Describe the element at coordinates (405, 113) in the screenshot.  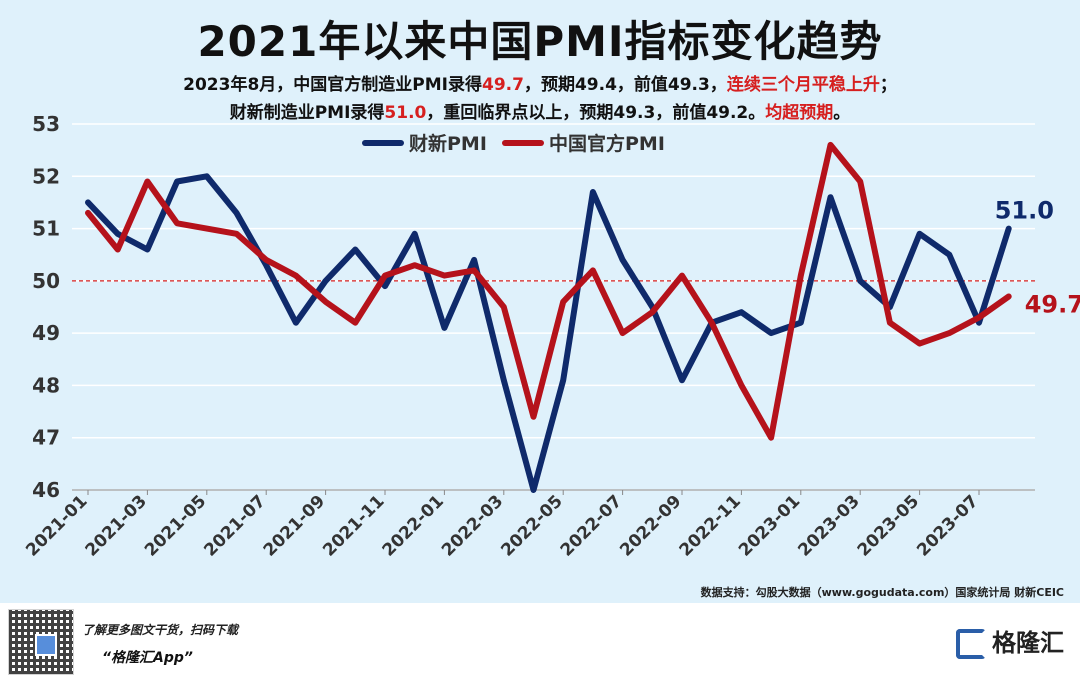
I see `subtitle-caixin-value: 51.0` at that location.